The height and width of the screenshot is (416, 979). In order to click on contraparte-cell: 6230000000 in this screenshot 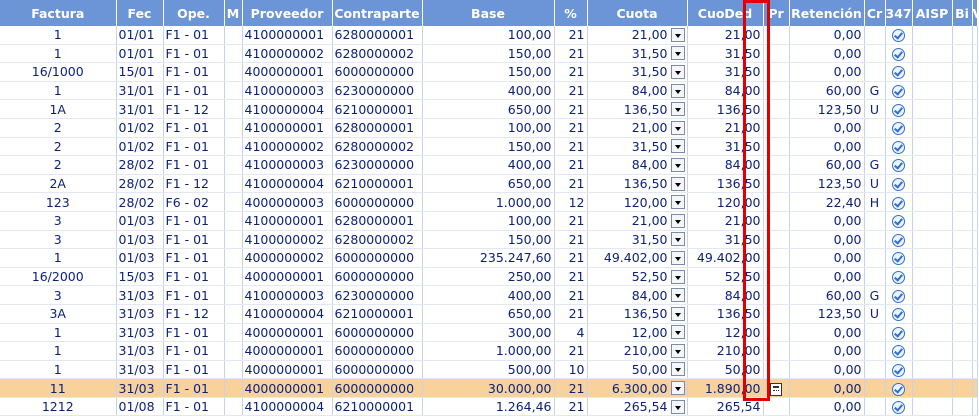, I will do `click(377, 91)`.